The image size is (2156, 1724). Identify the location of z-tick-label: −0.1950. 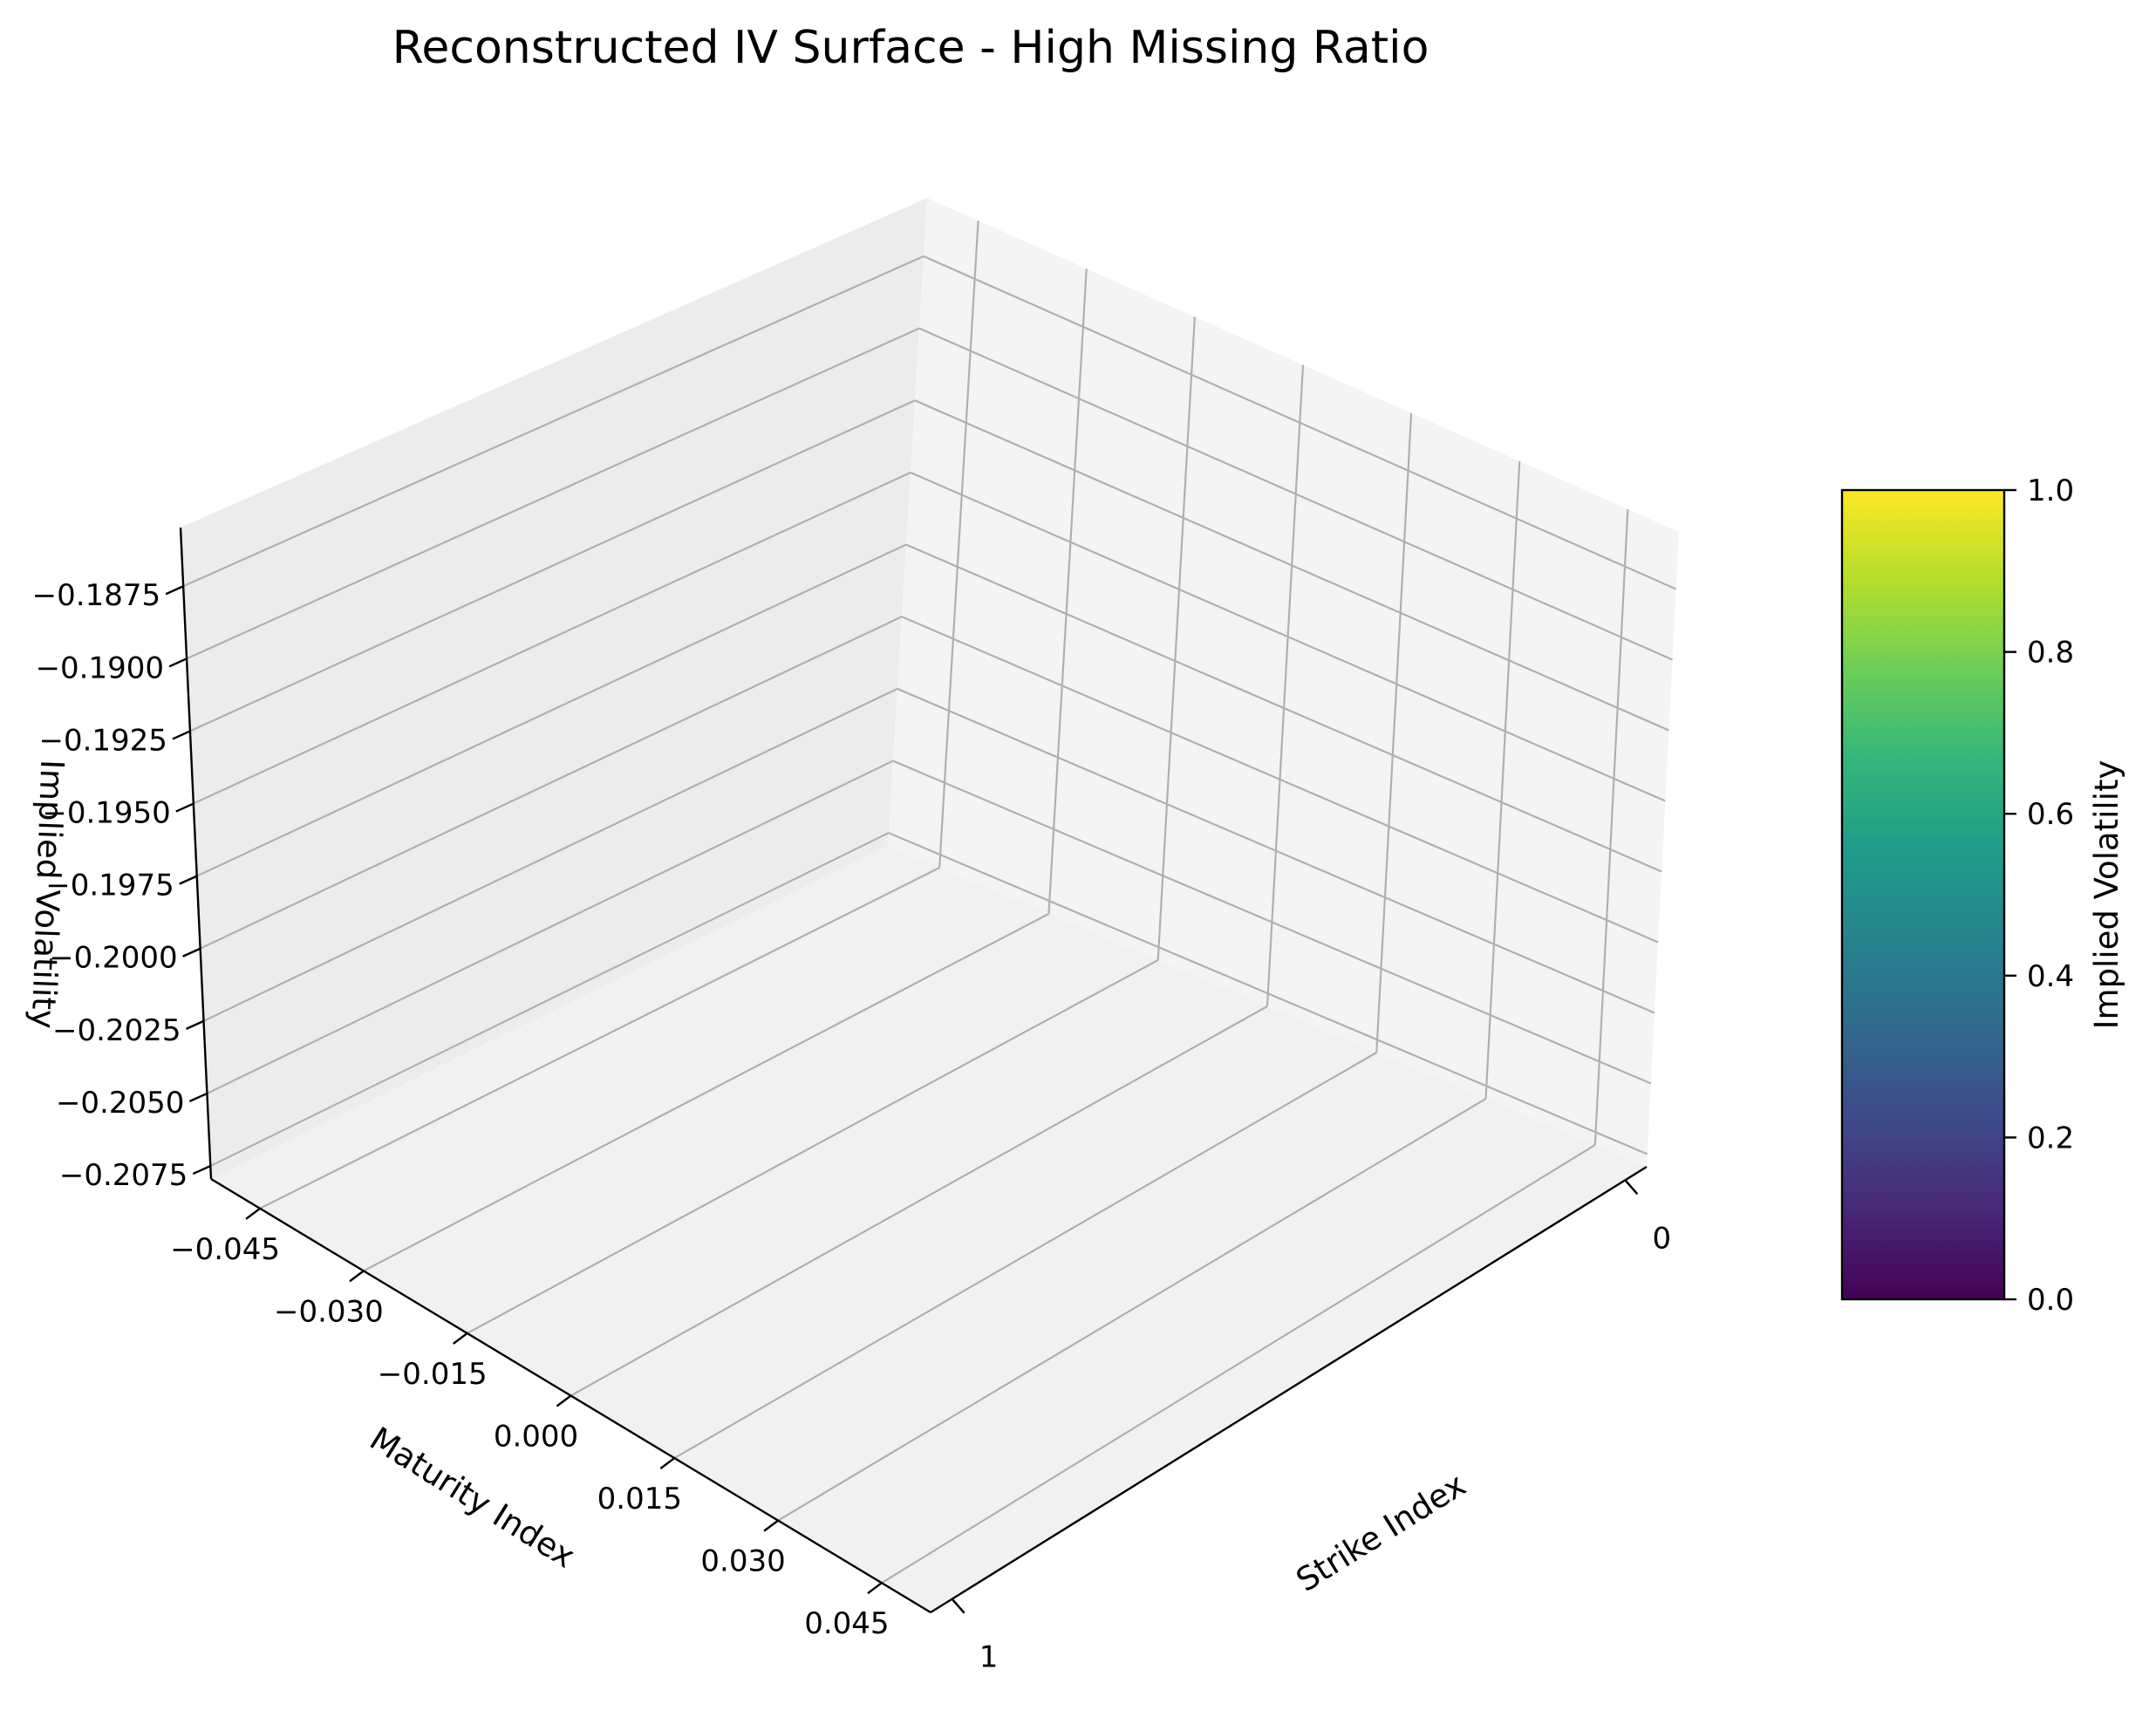
(106, 813).